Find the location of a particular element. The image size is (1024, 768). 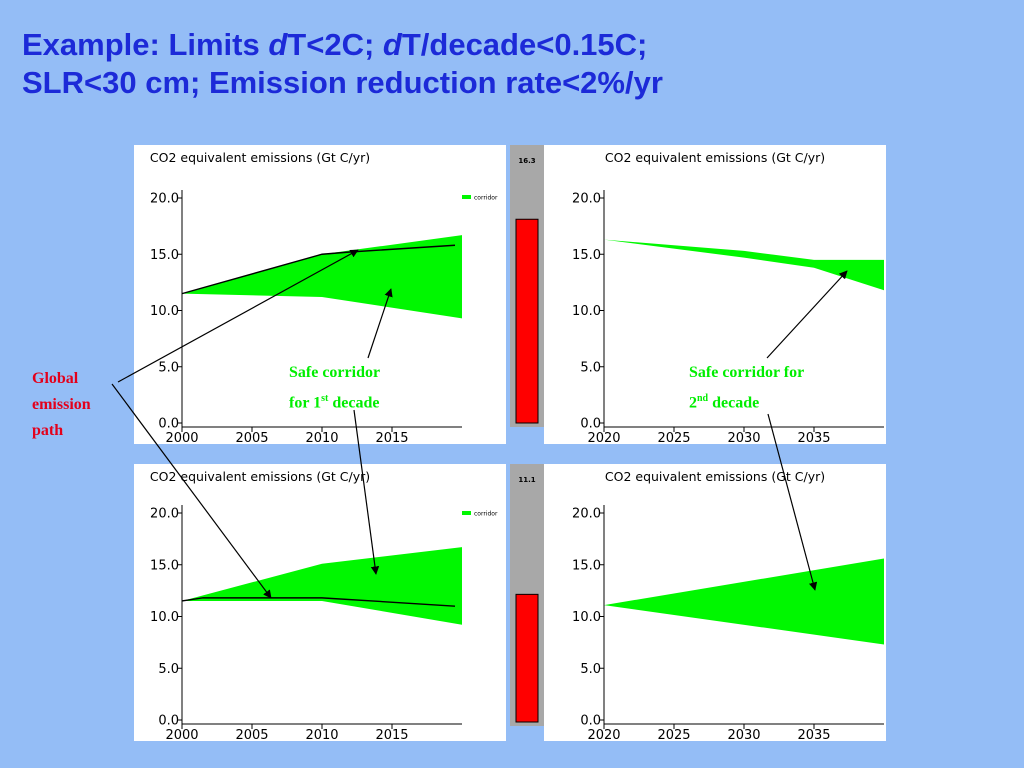

annotation-safe-corridor-2: Safe corridor for 2nd decade is located at coordinates (746, 388).